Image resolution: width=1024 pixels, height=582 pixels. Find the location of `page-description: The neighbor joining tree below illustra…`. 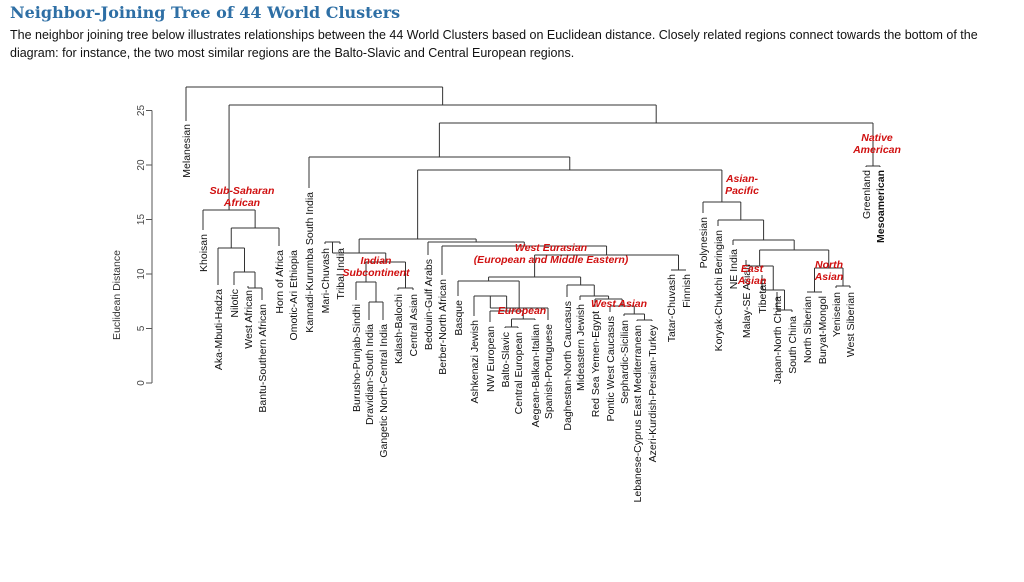

page-description: The neighbor joining tree below illustra… is located at coordinates (494, 44).